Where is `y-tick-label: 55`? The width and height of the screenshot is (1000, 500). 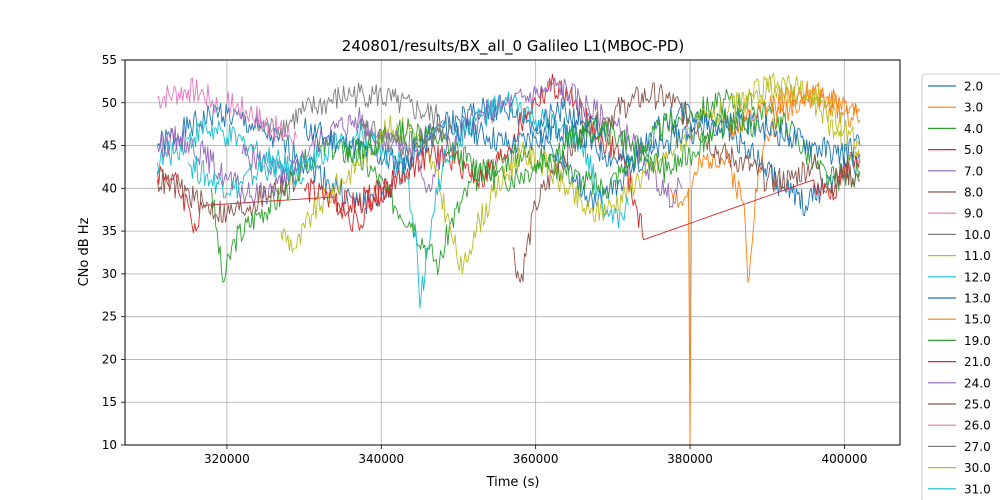 y-tick-label: 55 is located at coordinates (109, 60).